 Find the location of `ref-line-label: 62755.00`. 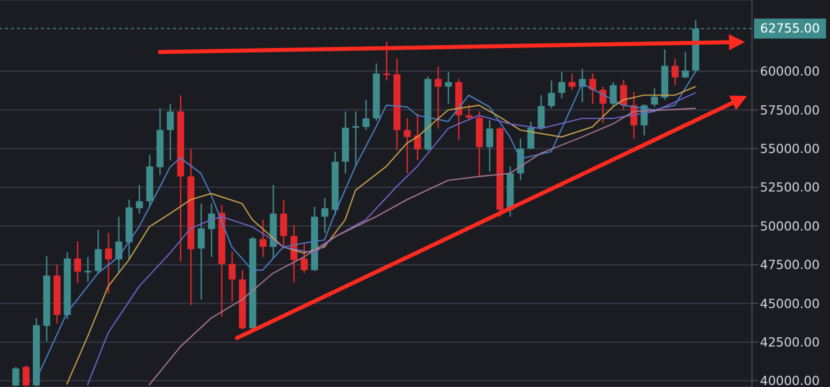

ref-line-label: 62755.00 is located at coordinates (790, 28).